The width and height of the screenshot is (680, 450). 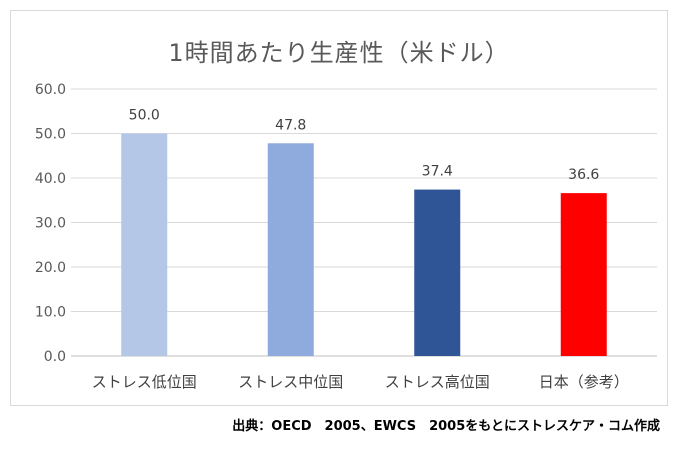 I want to click on y-tick-label: 0.0, so click(x=55, y=357).